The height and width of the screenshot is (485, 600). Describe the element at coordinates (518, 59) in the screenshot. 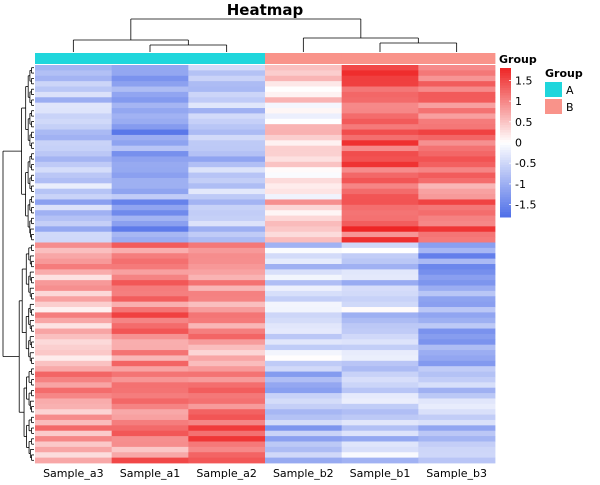

I see `colorbar-title: Group` at that location.